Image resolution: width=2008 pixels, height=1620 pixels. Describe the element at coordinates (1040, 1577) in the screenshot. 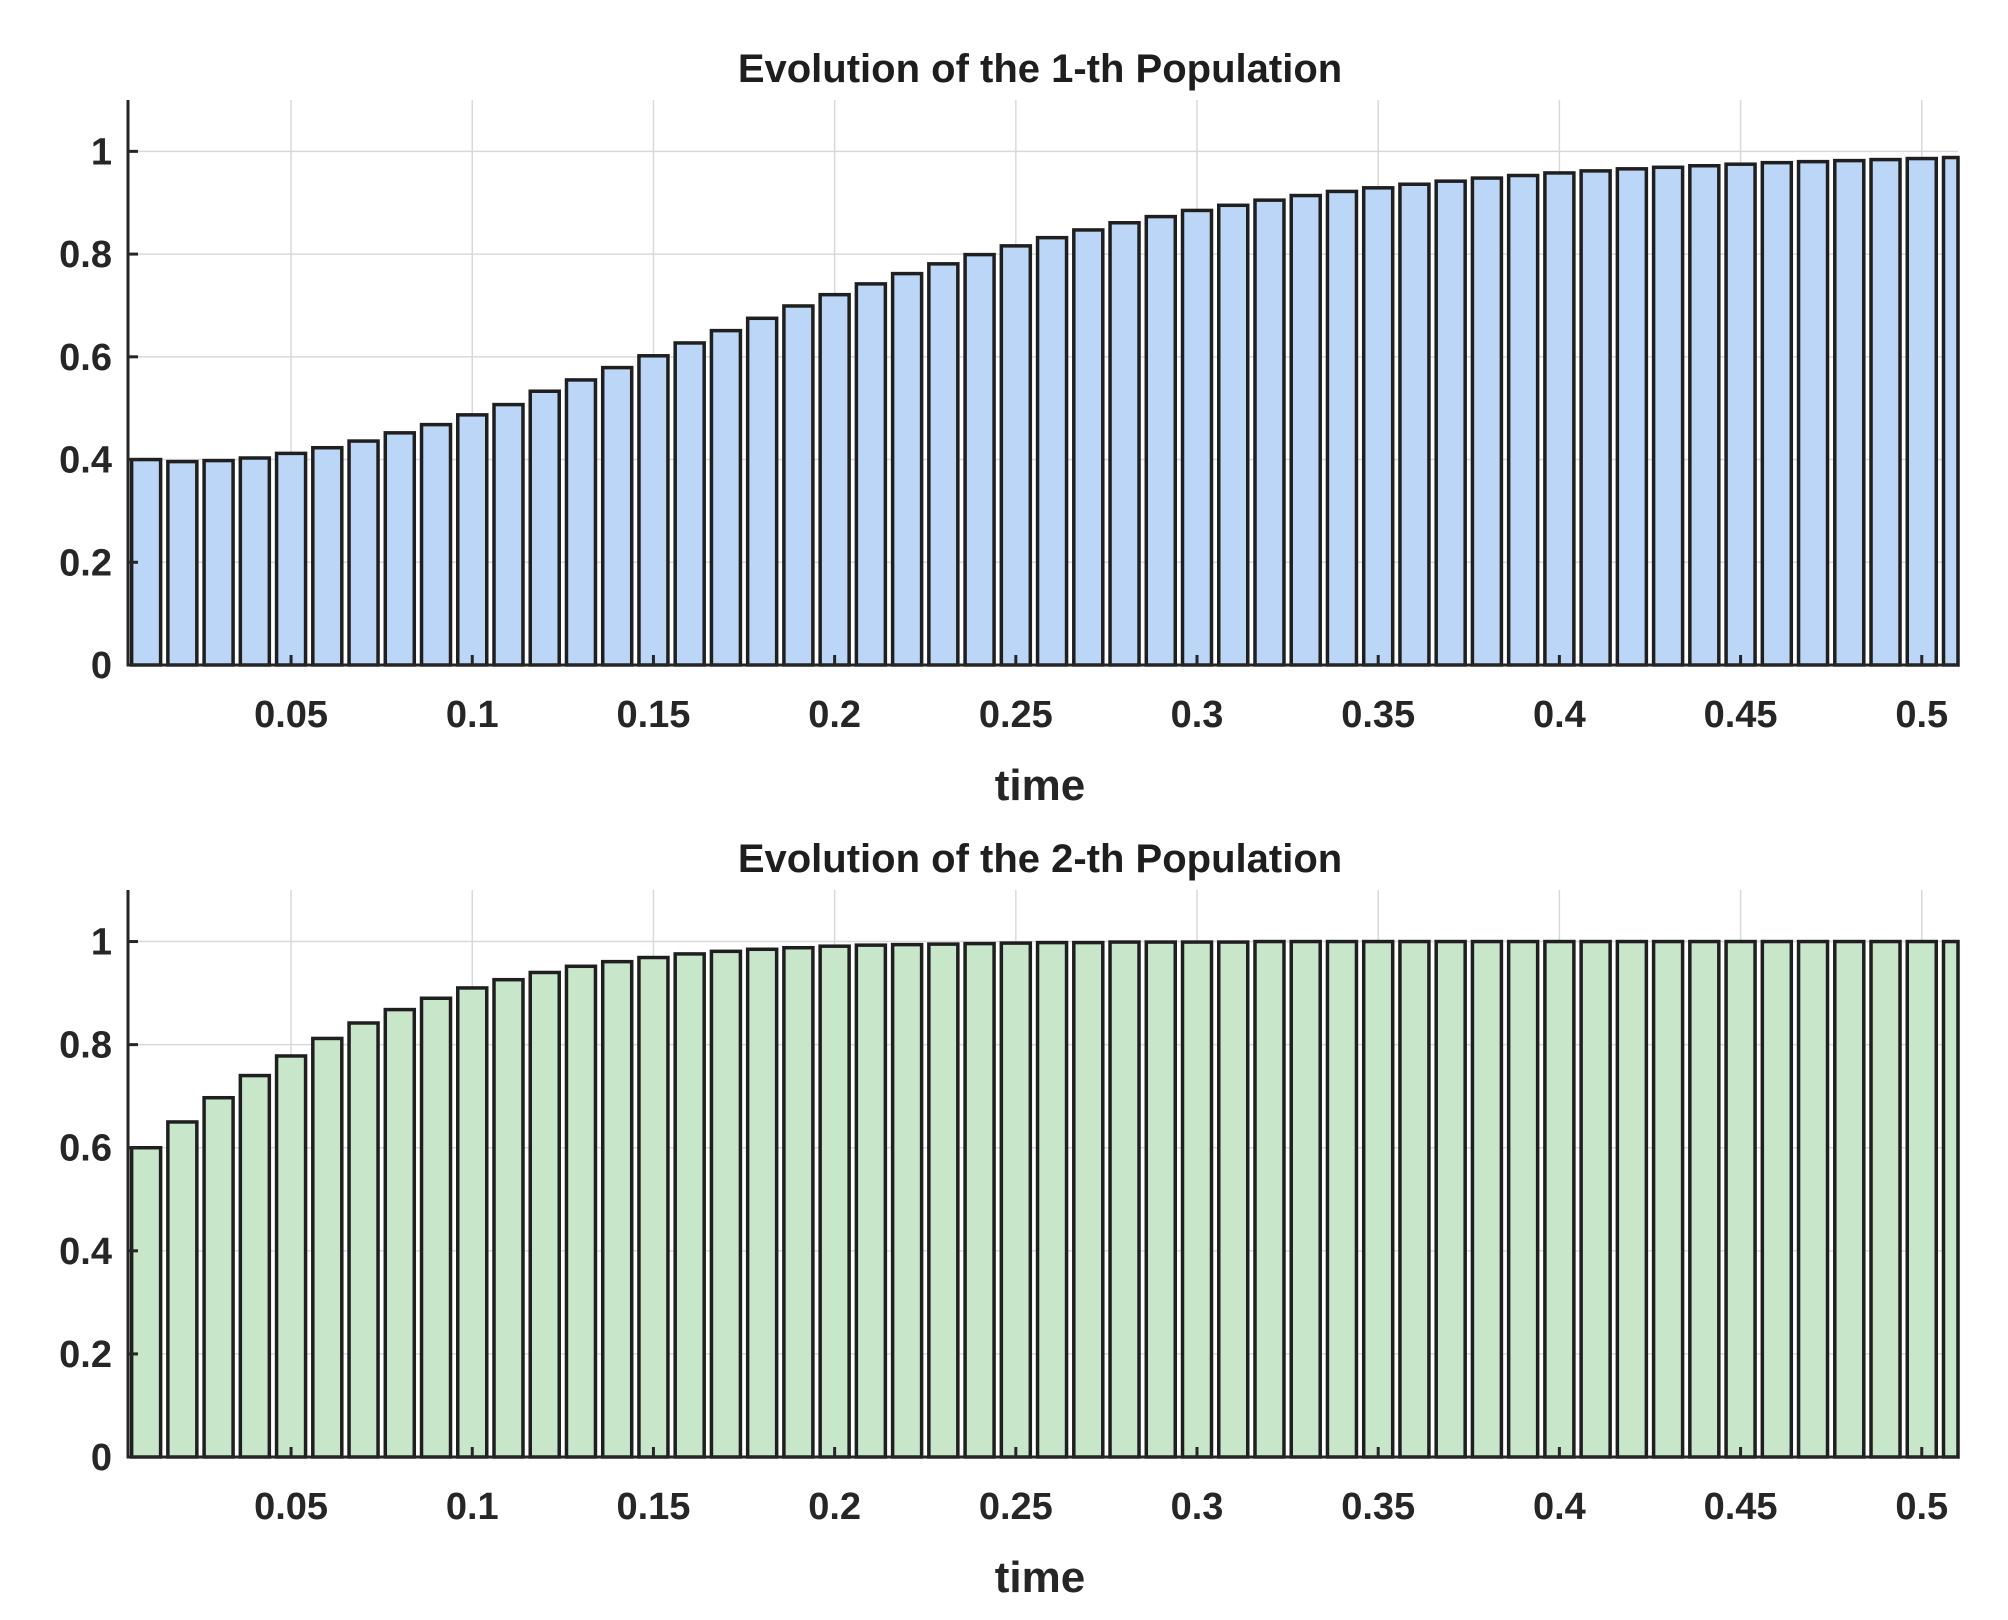

I see `x-axis-label: time` at that location.